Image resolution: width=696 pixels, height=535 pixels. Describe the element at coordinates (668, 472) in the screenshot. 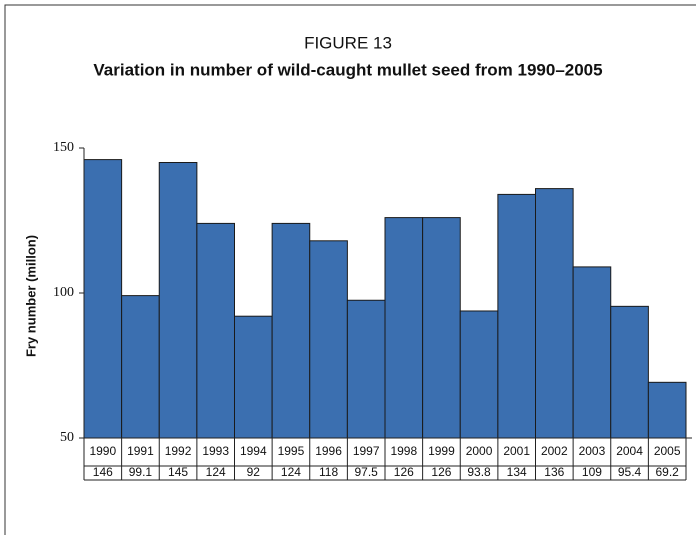

I see `table-value: 69.2` at that location.